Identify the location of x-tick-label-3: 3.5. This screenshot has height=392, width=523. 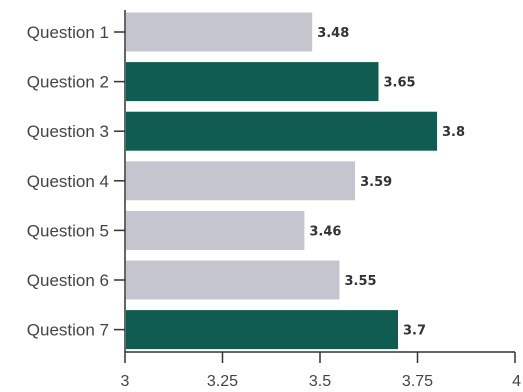
(320, 381).